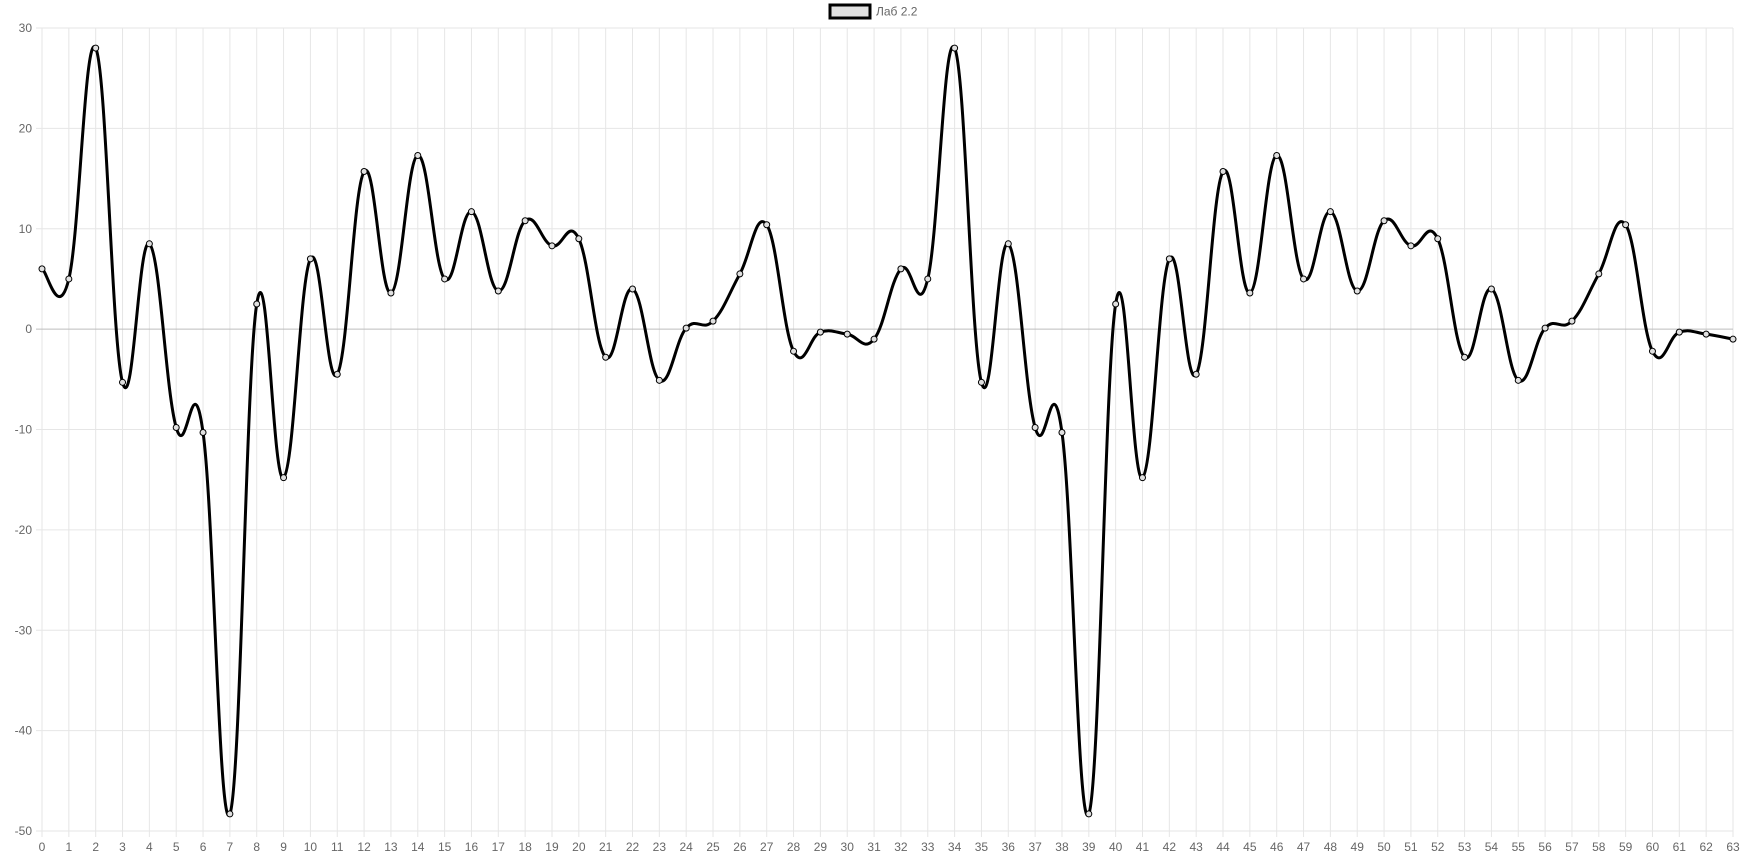  Describe the element at coordinates (1680, 847) in the screenshot. I see `x-tick-label: 61` at that location.